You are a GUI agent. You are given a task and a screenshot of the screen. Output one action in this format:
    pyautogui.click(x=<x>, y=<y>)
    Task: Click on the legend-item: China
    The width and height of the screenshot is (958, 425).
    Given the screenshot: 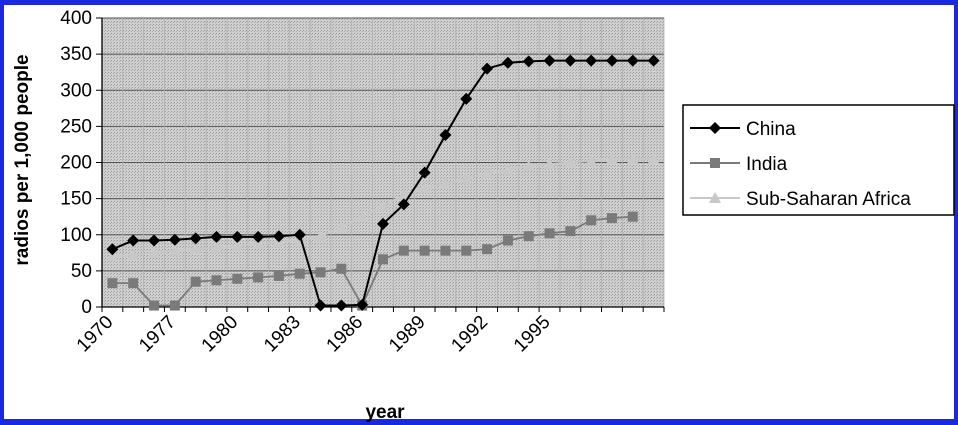 What is the action you would take?
    pyautogui.click(x=743, y=129)
    